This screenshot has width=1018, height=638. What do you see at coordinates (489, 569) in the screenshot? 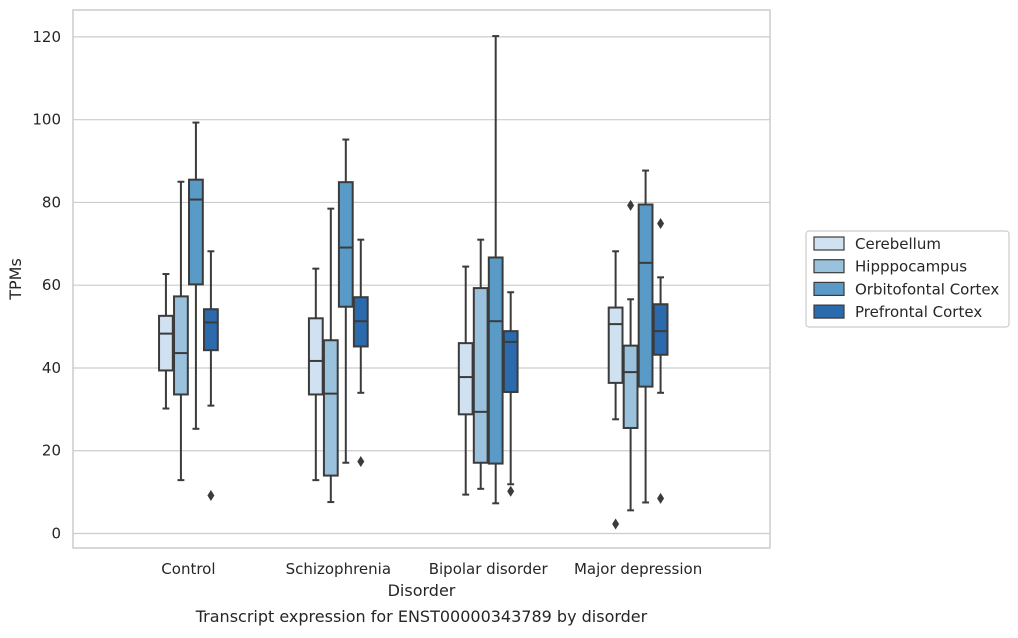
I see `x-tick-label: Bipolar disorder` at bounding box center [489, 569].